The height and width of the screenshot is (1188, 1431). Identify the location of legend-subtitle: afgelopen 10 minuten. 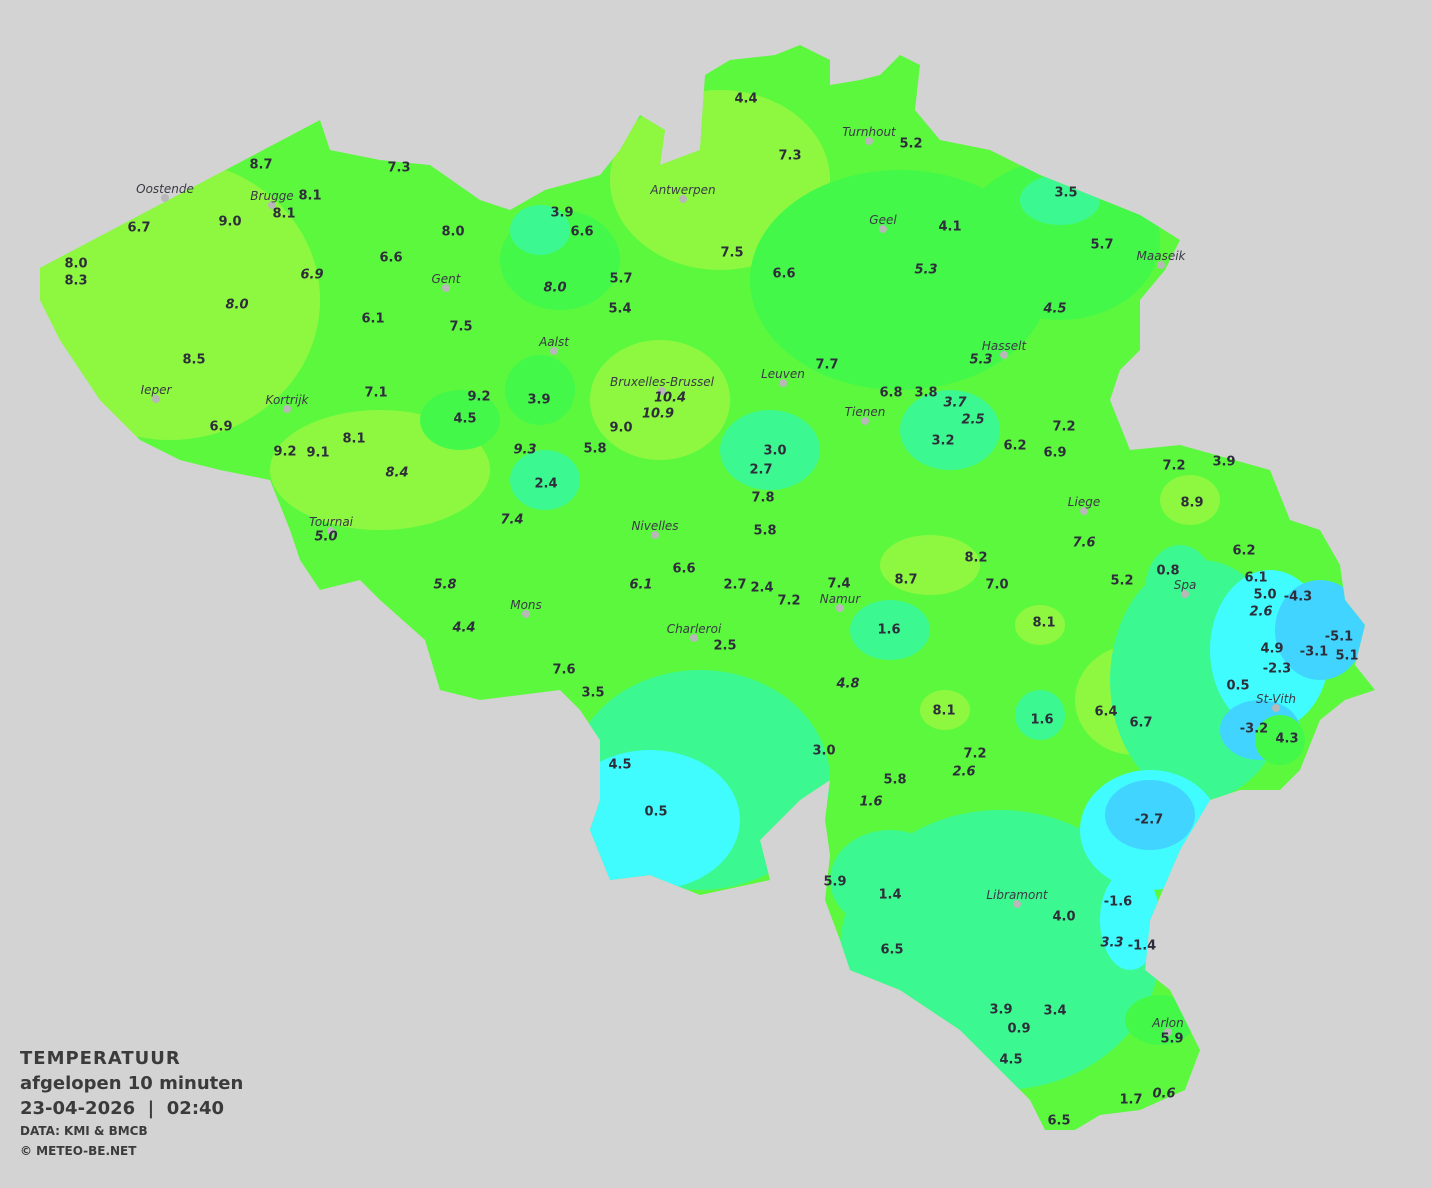
(132, 1083).